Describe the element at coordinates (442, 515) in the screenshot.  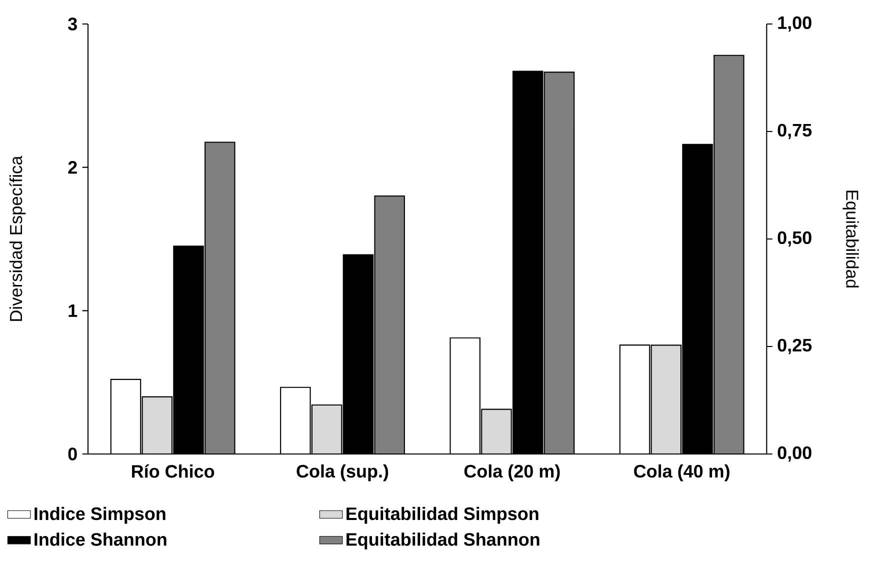
I see `legend-label: Equitabilidad Simpson` at that location.